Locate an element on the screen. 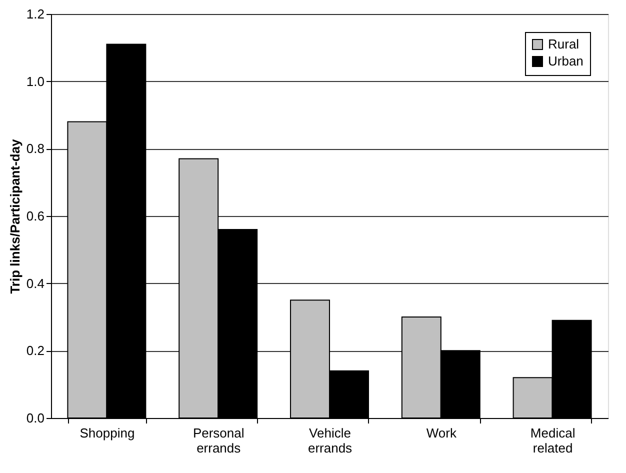 This screenshot has width=626, height=473. y-tick-label: 0.2 is located at coordinates (35, 350).